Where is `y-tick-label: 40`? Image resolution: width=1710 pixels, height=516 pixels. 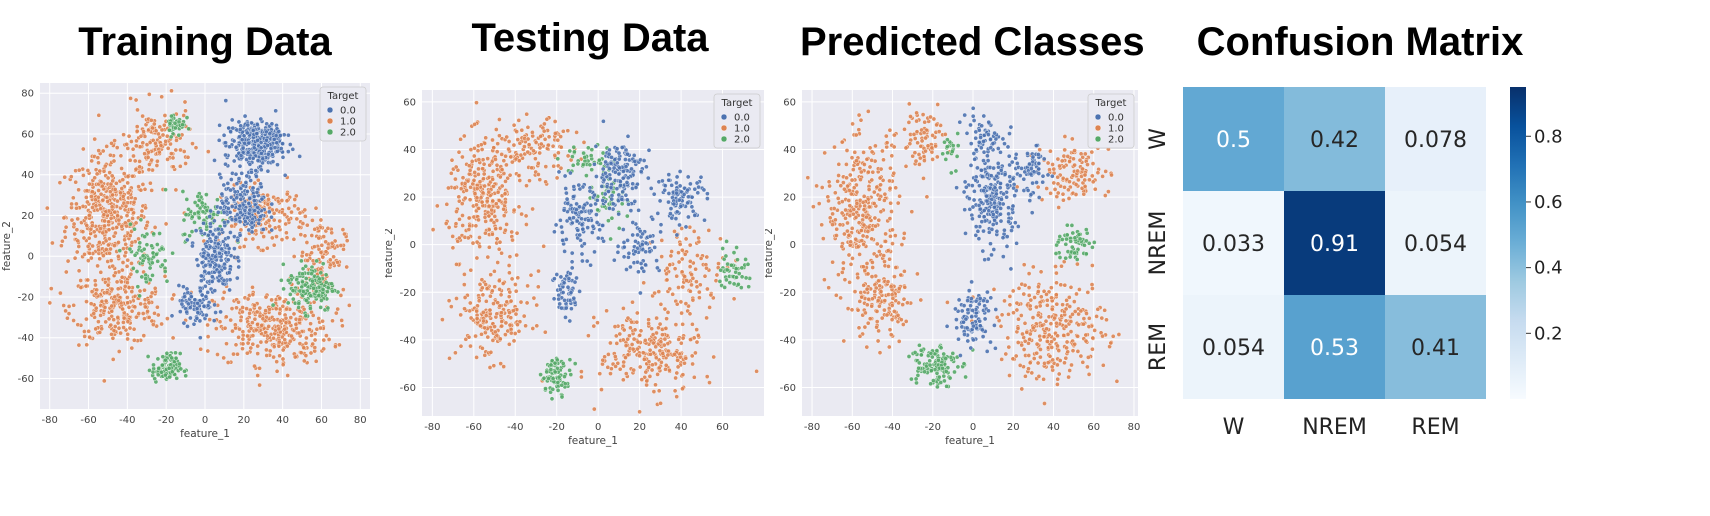
y-tick-label: 40 is located at coordinates (27, 175).